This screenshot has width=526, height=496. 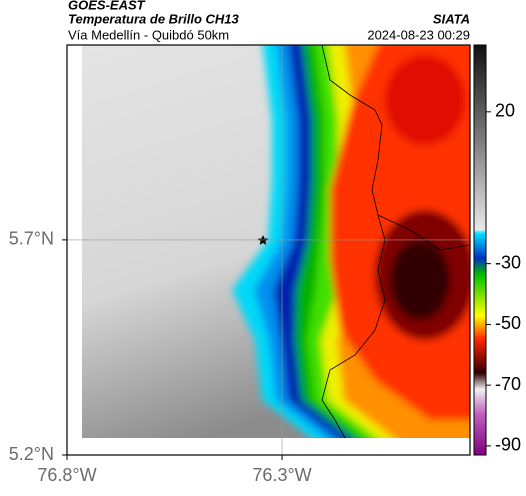 What do you see at coordinates (31, 454) in the screenshot?
I see `y-tick-label: 5.2°N` at bounding box center [31, 454].